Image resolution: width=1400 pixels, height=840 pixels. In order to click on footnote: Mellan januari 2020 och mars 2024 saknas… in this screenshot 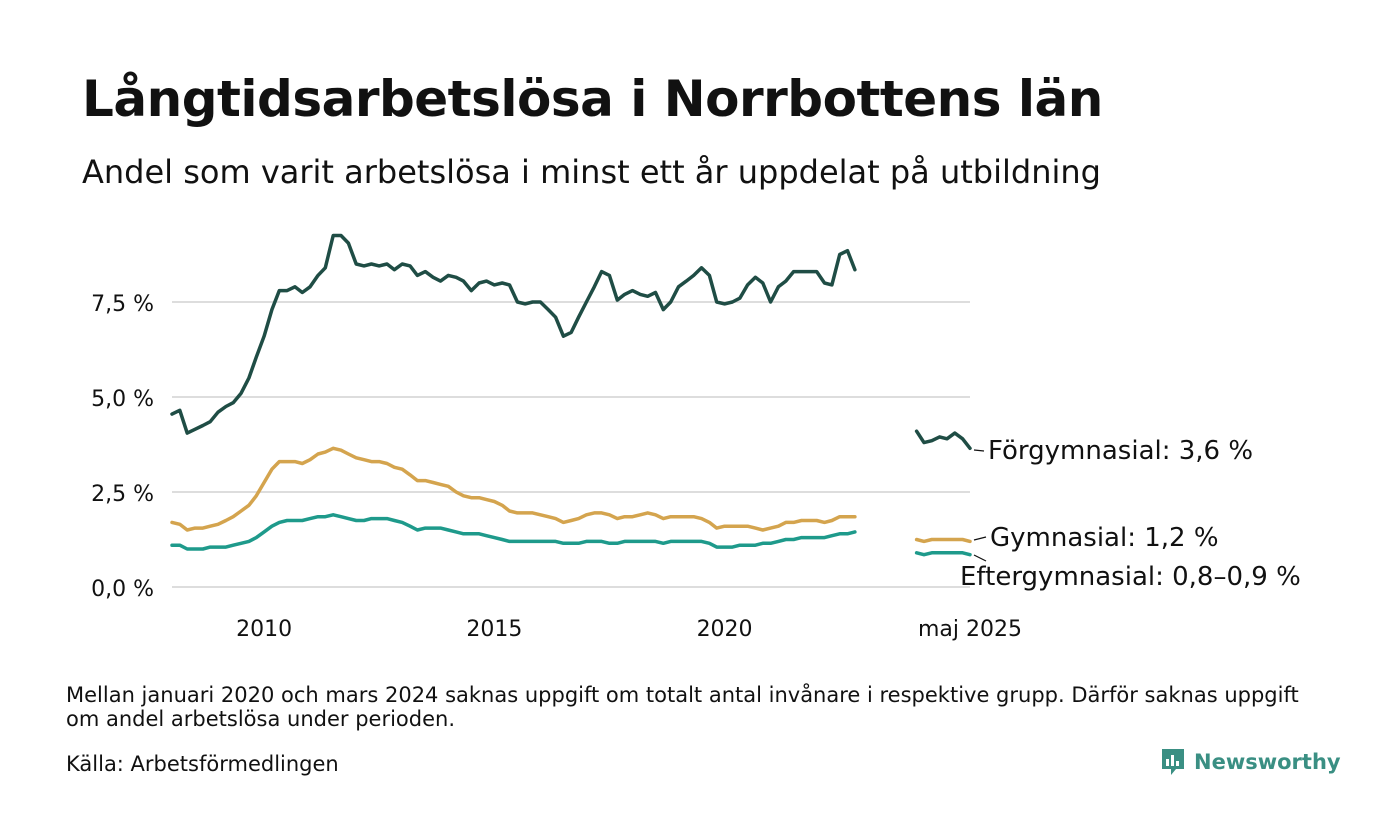, I will do `click(682, 707)`.